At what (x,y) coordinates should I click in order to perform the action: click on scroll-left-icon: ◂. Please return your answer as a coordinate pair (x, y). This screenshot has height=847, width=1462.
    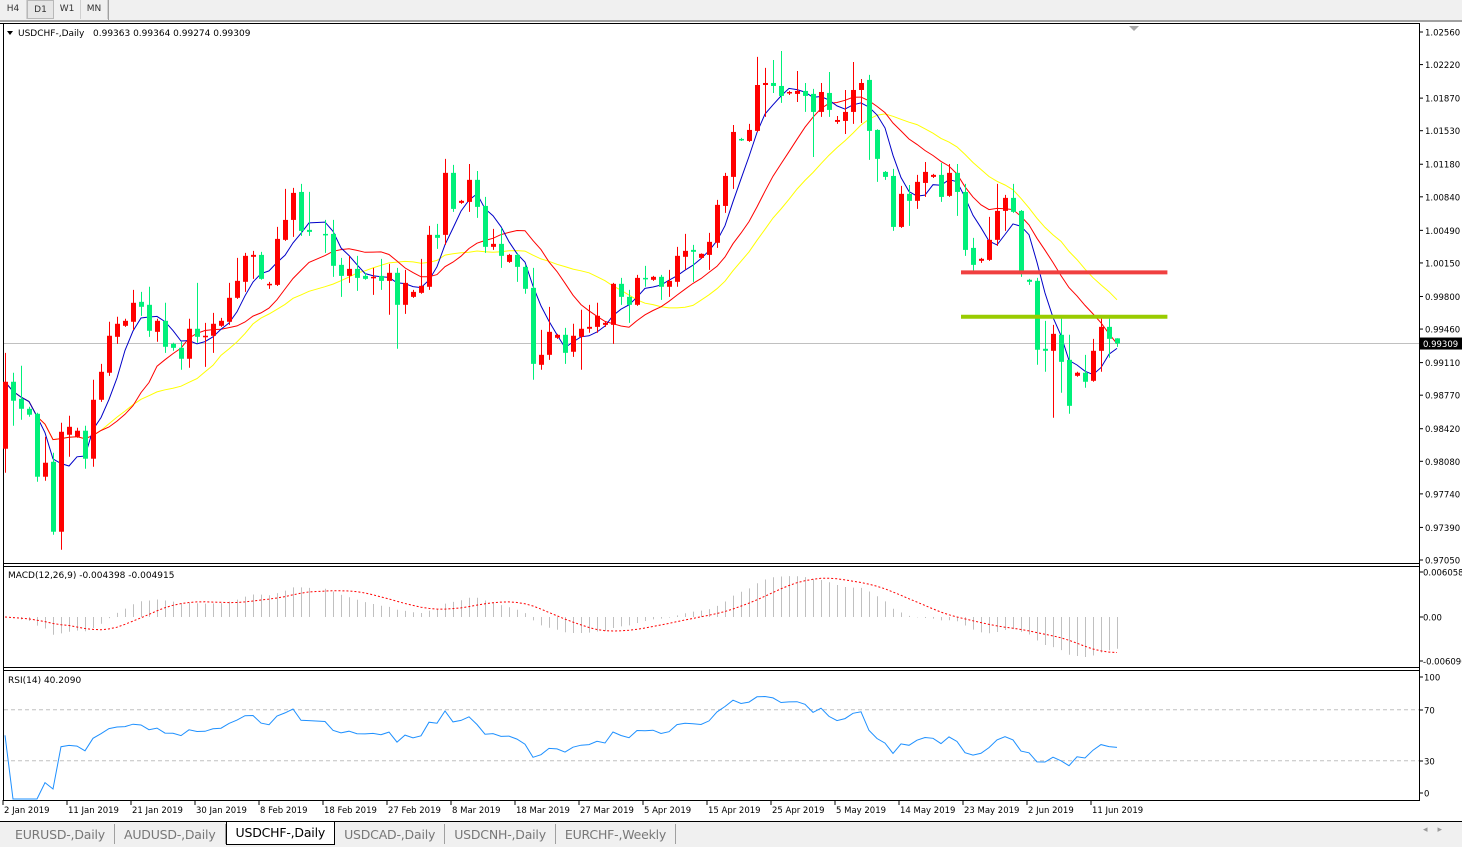
    Looking at the image, I should click on (1430, 830).